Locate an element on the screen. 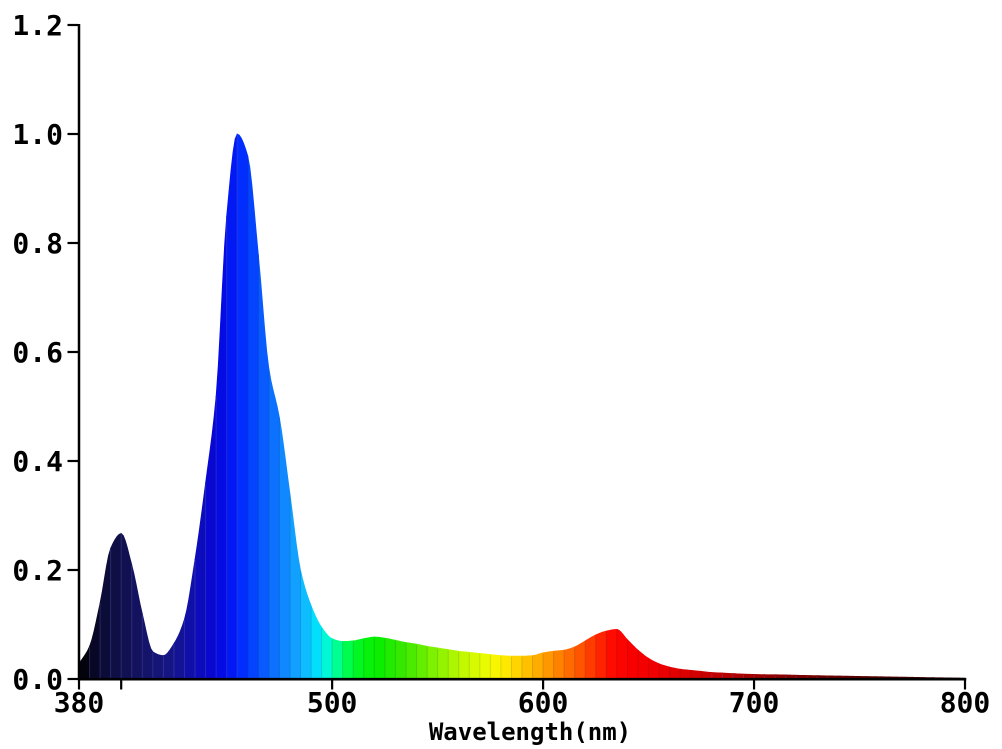 The width and height of the screenshot is (1002, 749). x-axis-title: Wavelength(nm) is located at coordinates (530, 732).